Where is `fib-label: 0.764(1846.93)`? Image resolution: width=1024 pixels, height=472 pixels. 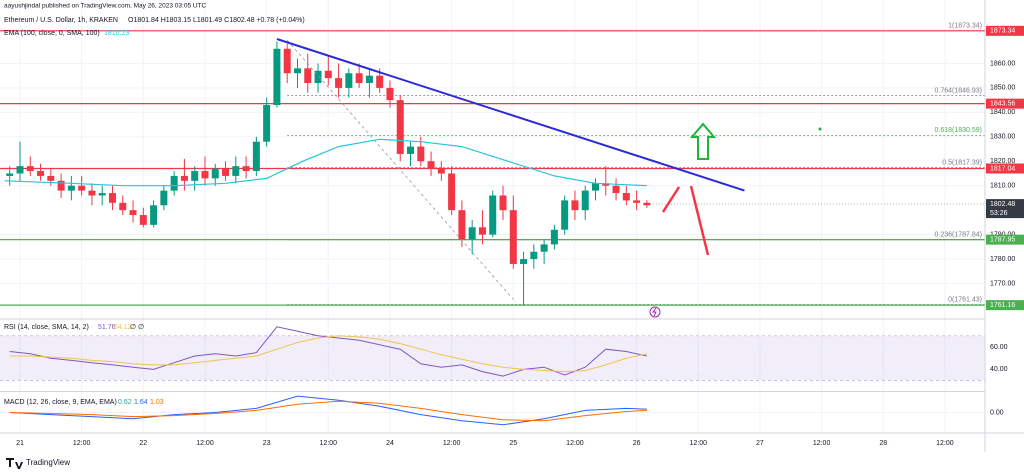 fib-label: 0.764(1846.93) is located at coordinates (958, 90).